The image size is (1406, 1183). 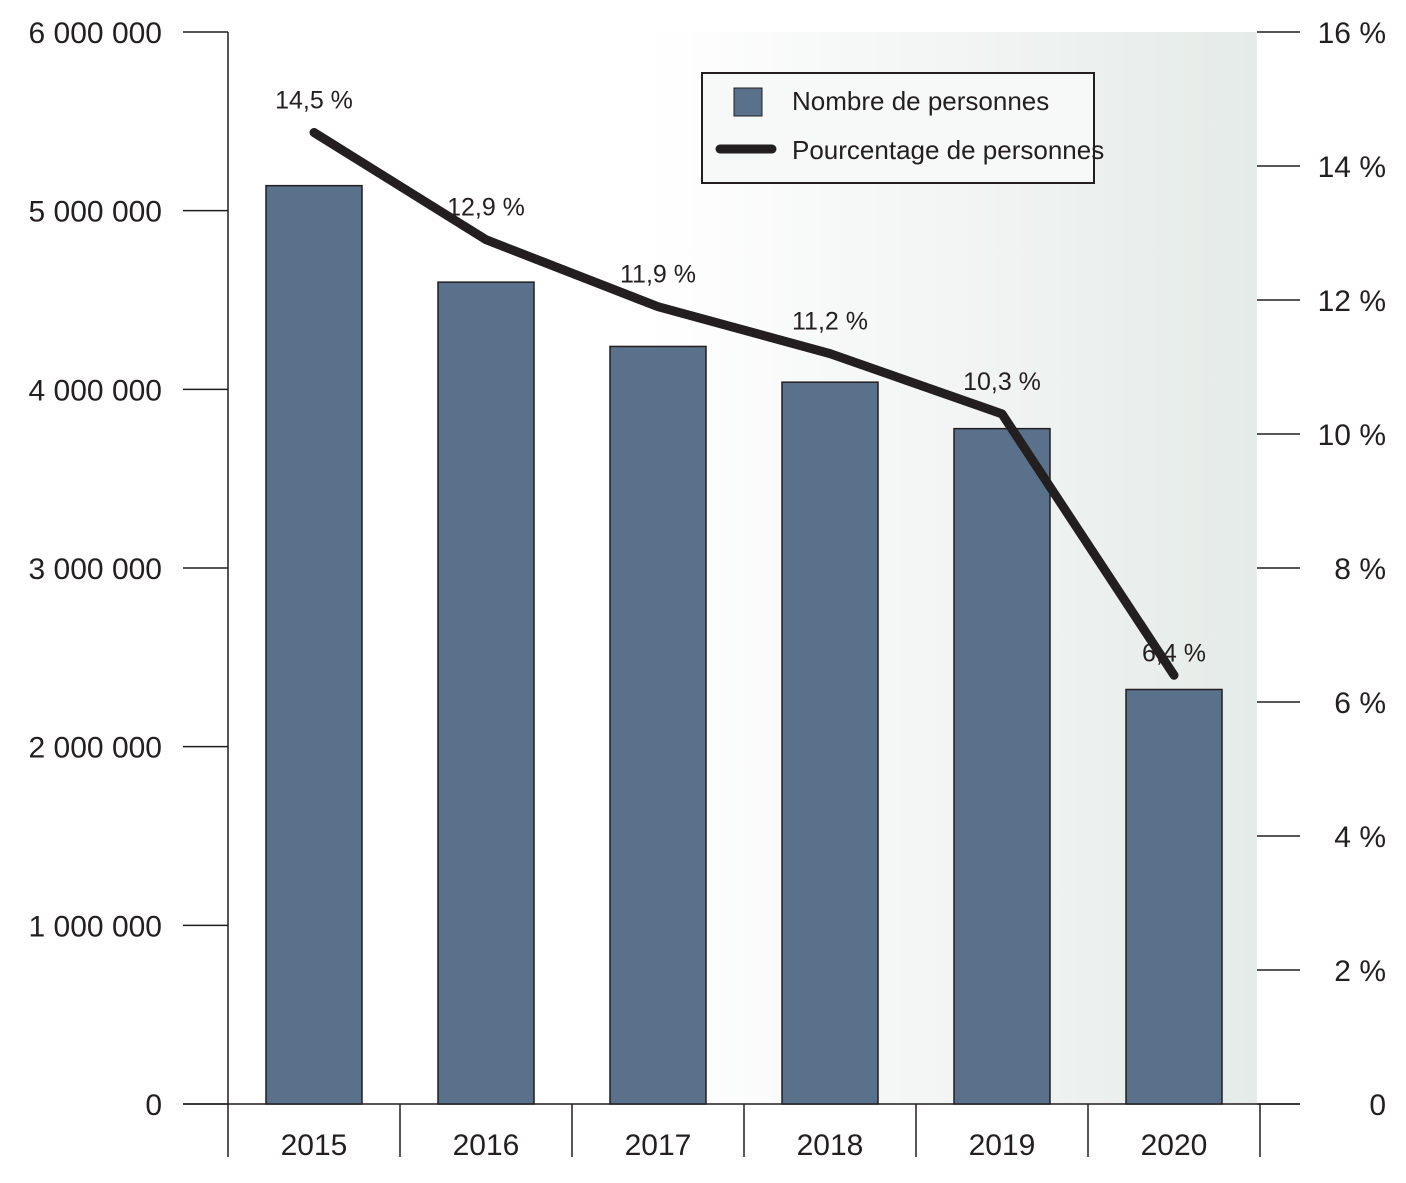 What do you see at coordinates (1174, 1145) in the screenshot?
I see `x-tick-label: 2020` at bounding box center [1174, 1145].